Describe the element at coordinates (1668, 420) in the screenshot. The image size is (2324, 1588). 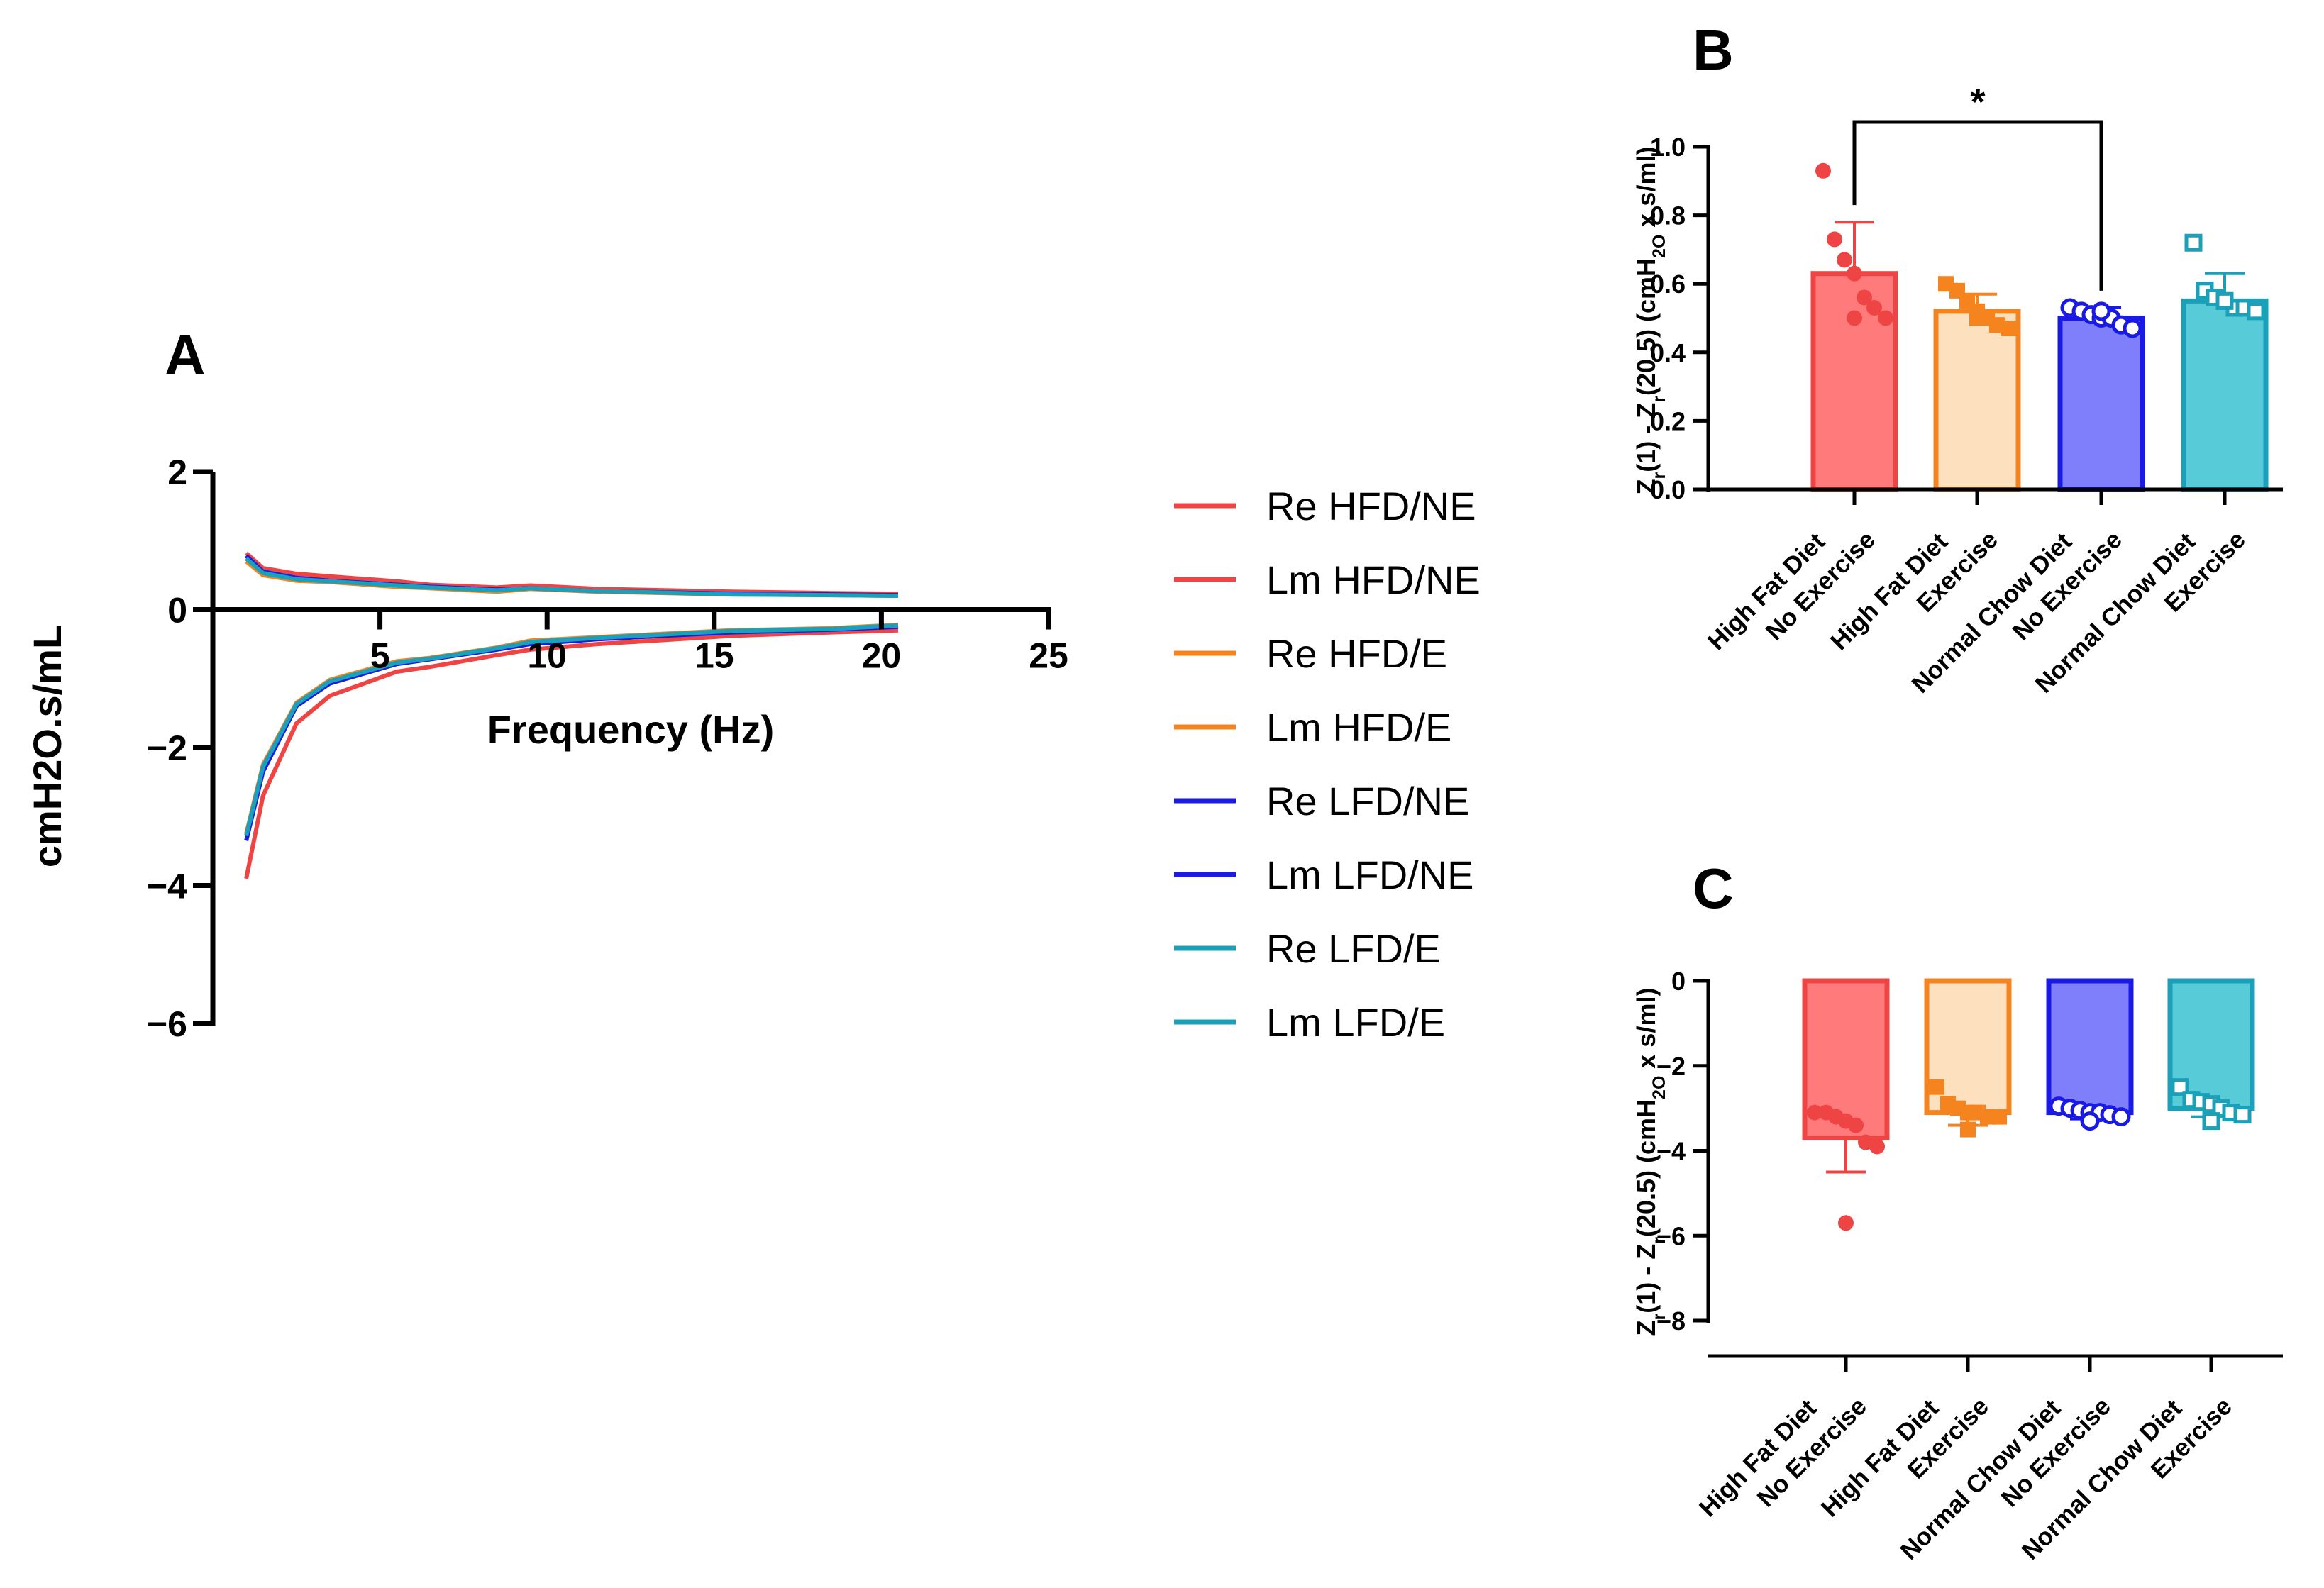
I see `y-tick-label-b-1: 0.2` at that location.